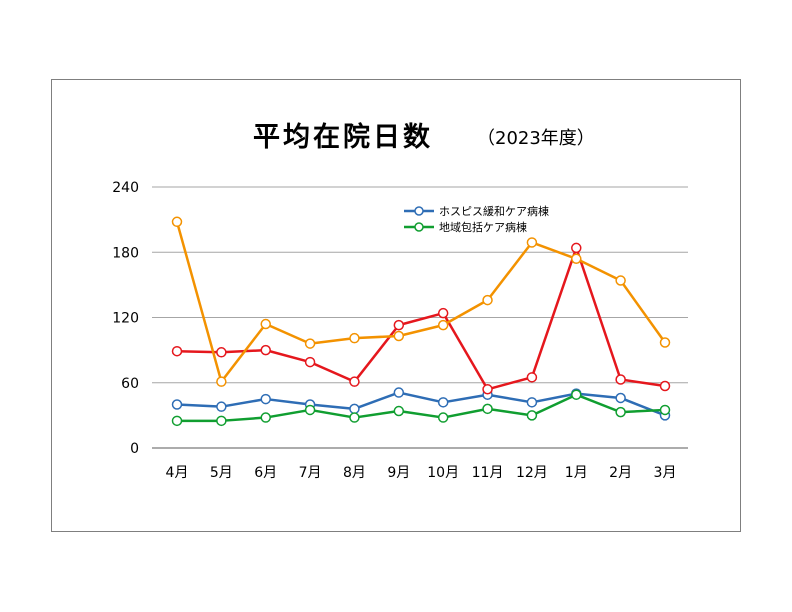 This screenshot has height=612, width=792. What do you see at coordinates (130, 384) in the screenshot?
I see `y-tick-label: 60` at bounding box center [130, 384].